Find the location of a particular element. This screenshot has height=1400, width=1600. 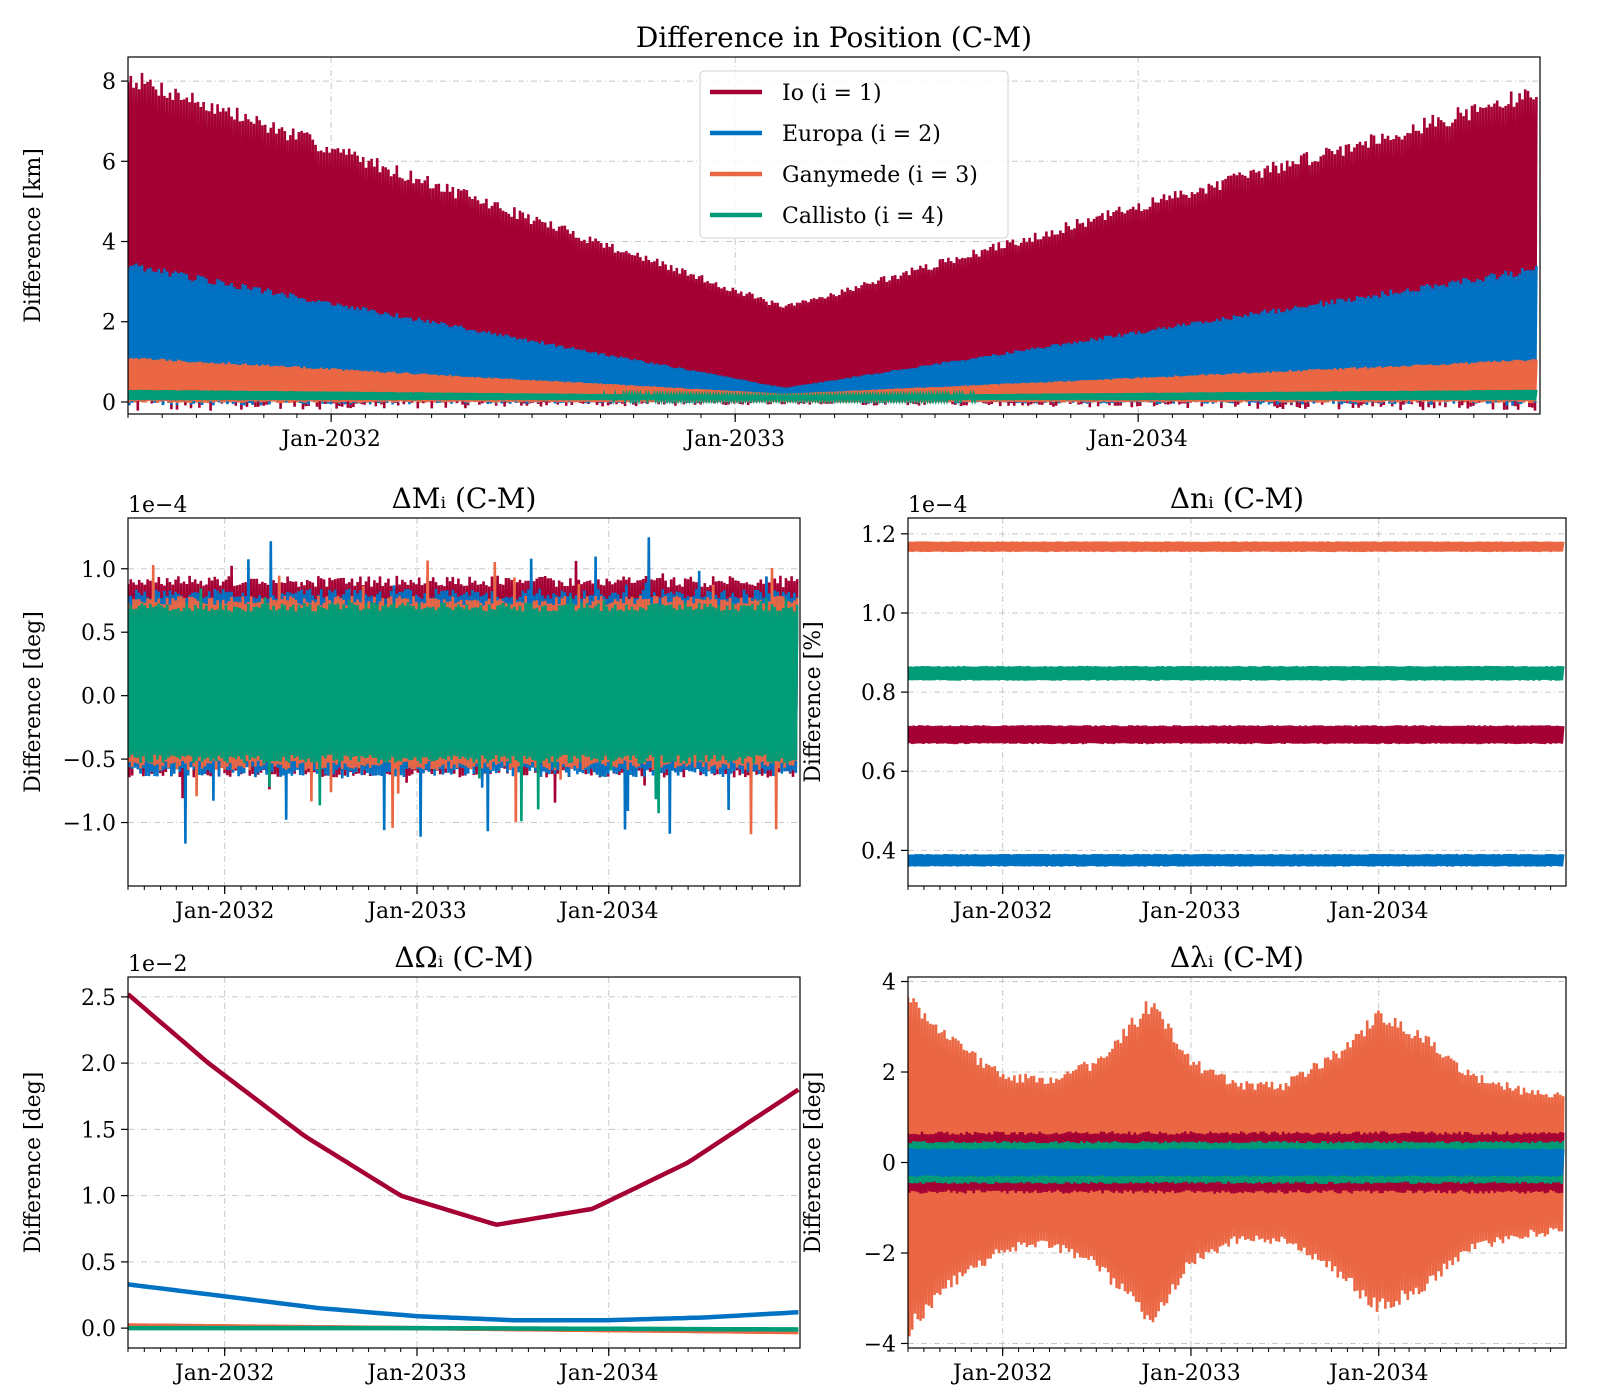

series-line-europa is located at coordinates (463, 1302).